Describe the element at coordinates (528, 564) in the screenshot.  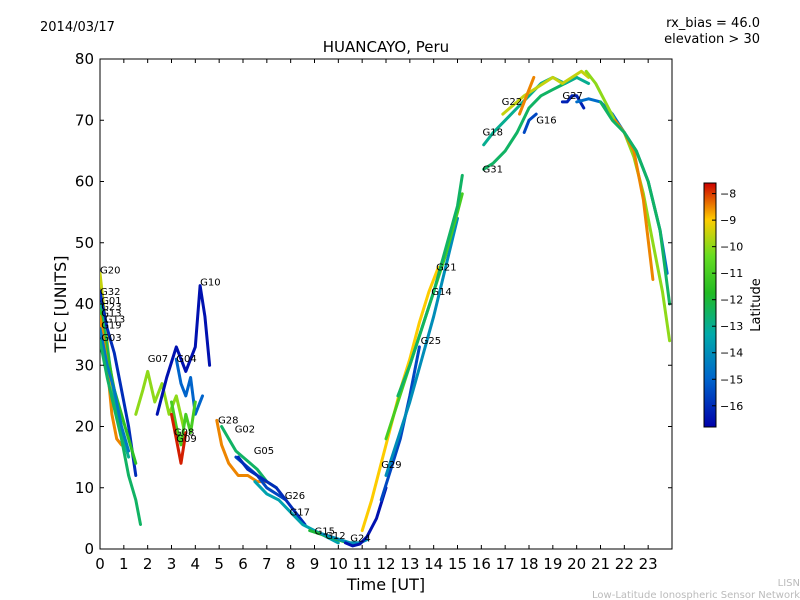
I see `x-tick-label: 18` at that location.